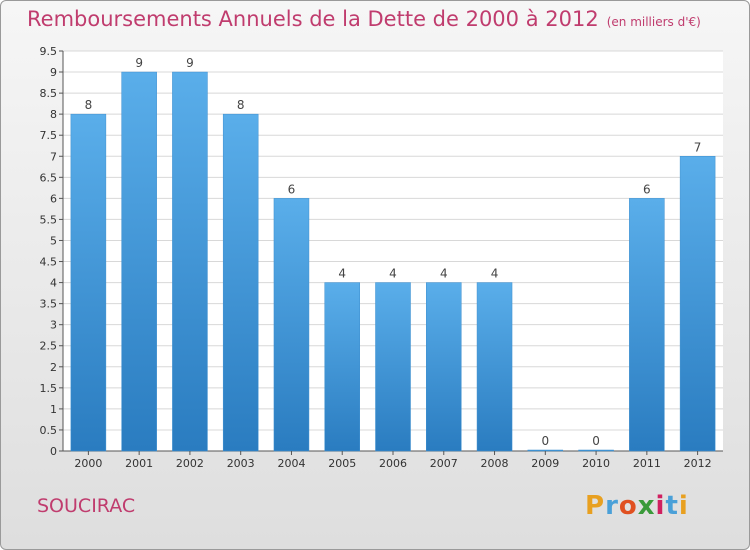 This screenshot has height=550, width=750. What do you see at coordinates (342, 463) in the screenshot?
I see `x-tick-label: 2005` at bounding box center [342, 463].